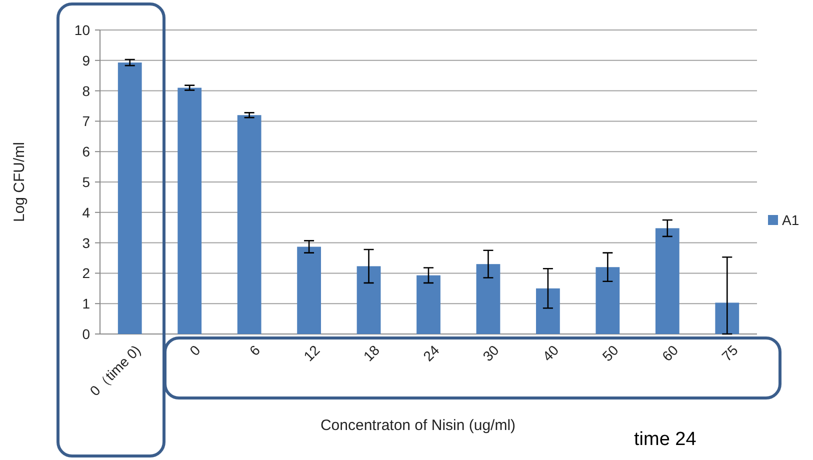  I want to click on x-tick-label: 0（time 0), so click(115, 370).